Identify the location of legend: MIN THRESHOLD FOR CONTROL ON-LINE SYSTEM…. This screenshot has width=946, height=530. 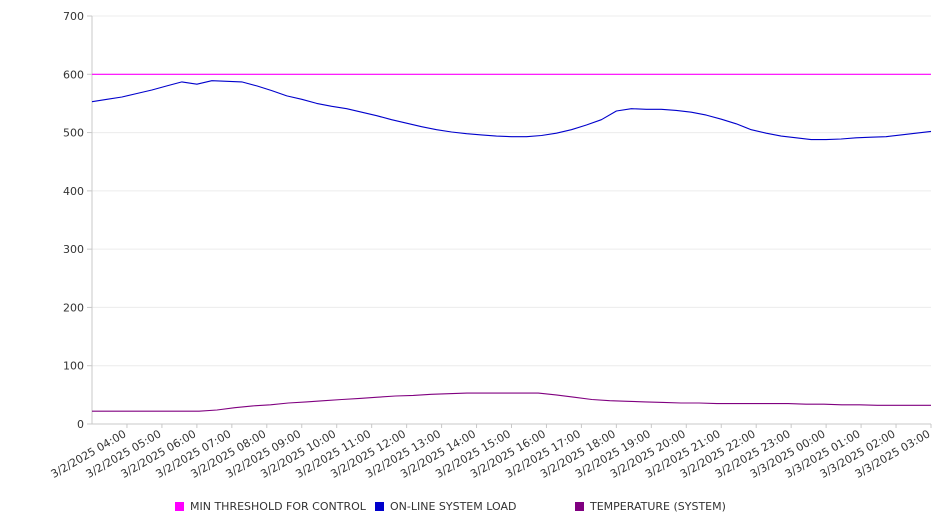
(450, 506).